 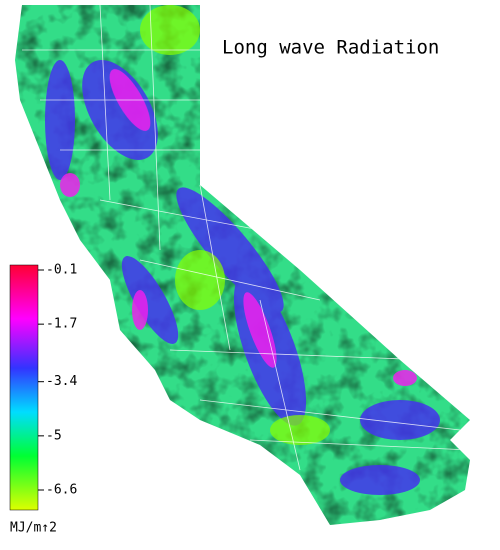 I want to click on colorbar-tick-label: -6.6, so click(x=61, y=490).